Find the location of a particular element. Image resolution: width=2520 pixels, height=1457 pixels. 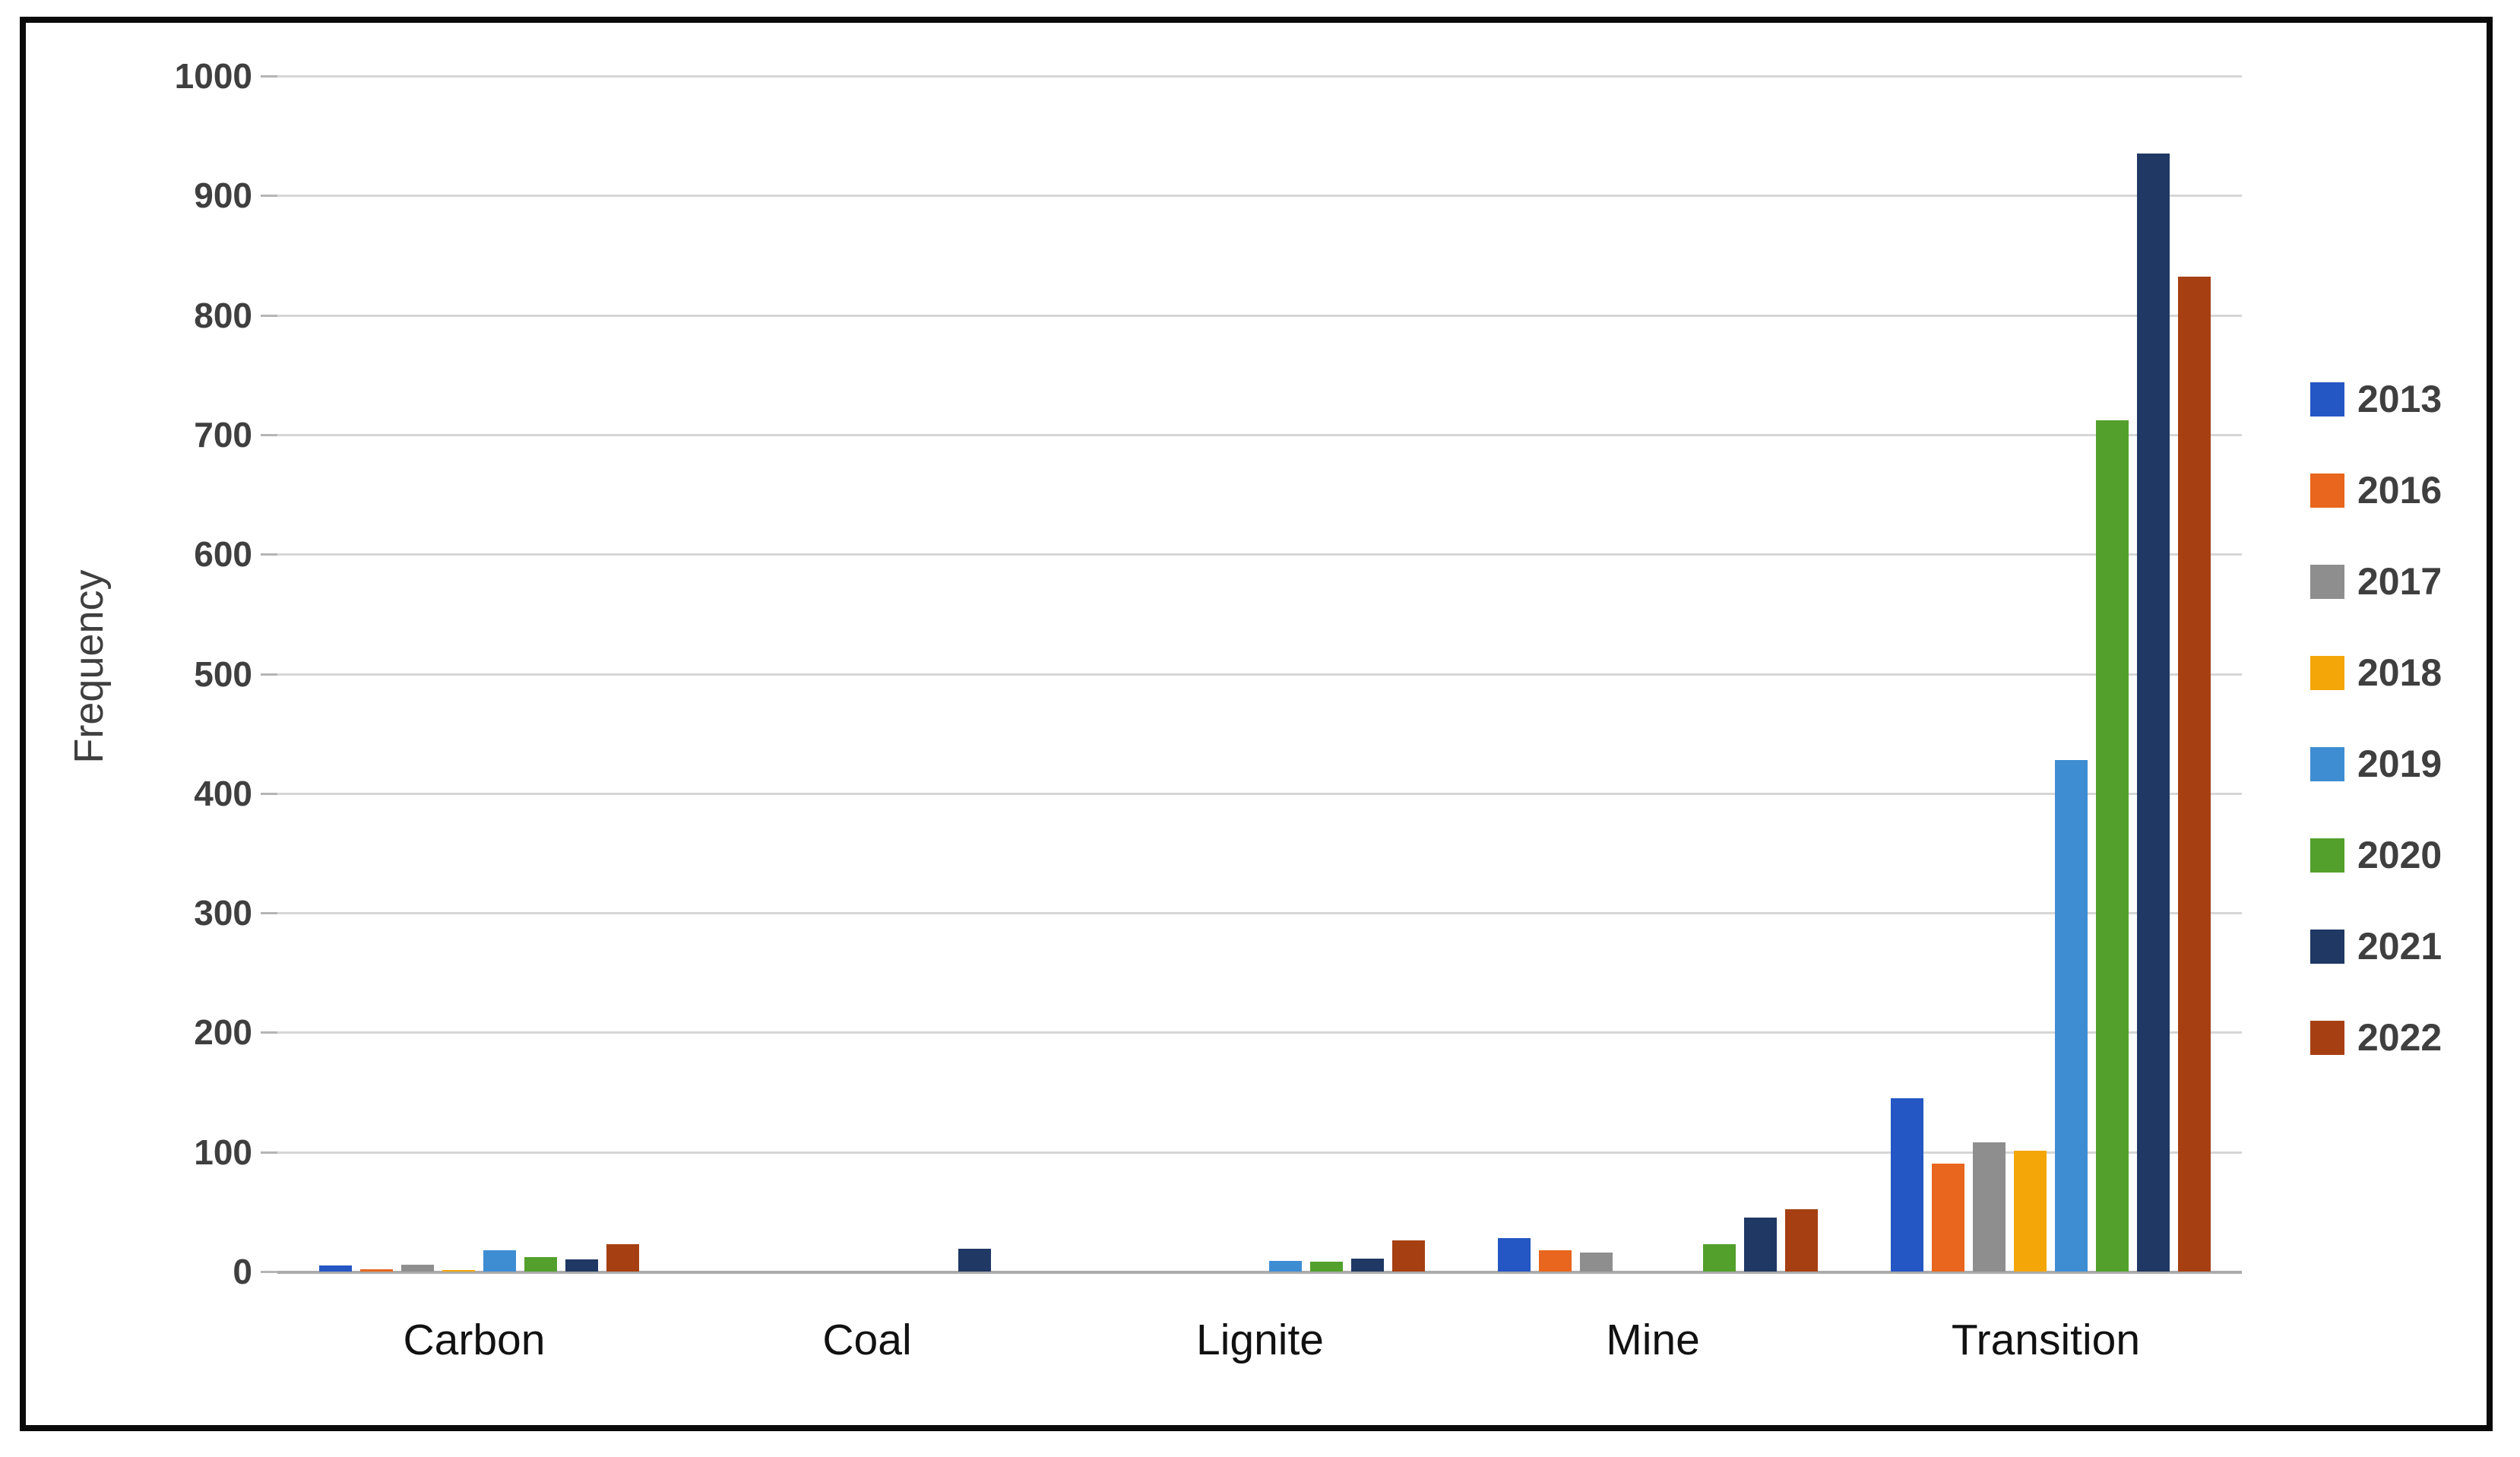

bar-2017-carbon is located at coordinates (417, 1269).